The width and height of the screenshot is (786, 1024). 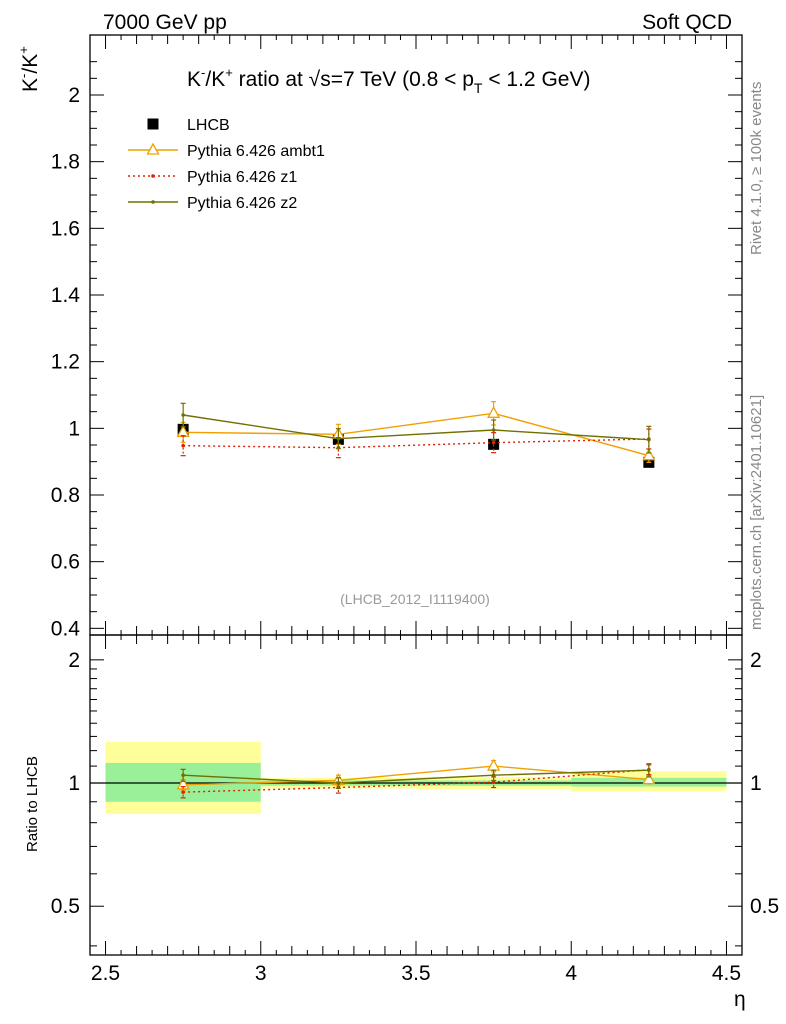 I want to click on title-sub-t: T, so click(x=478, y=88).